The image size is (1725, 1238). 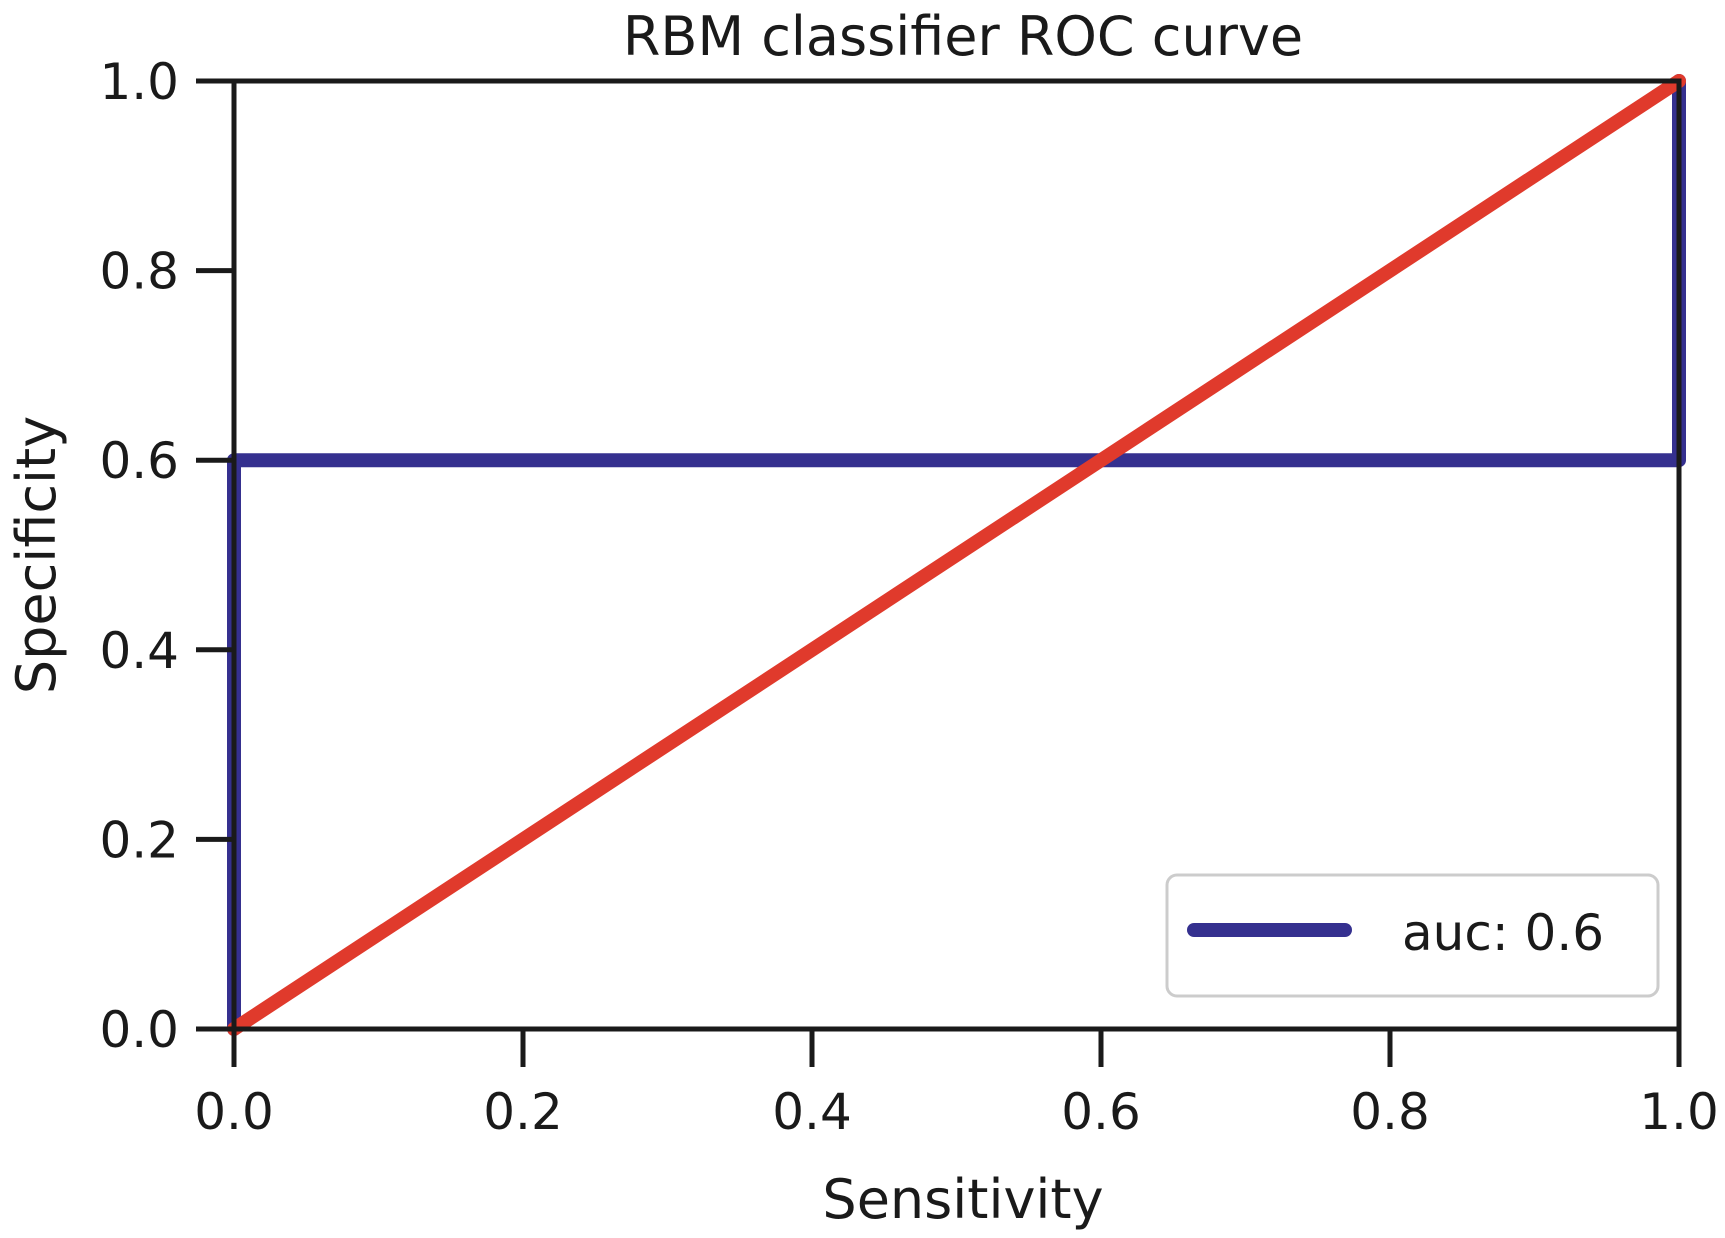 I want to click on legend-label: auc: 0.6, so click(x=1503, y=933).